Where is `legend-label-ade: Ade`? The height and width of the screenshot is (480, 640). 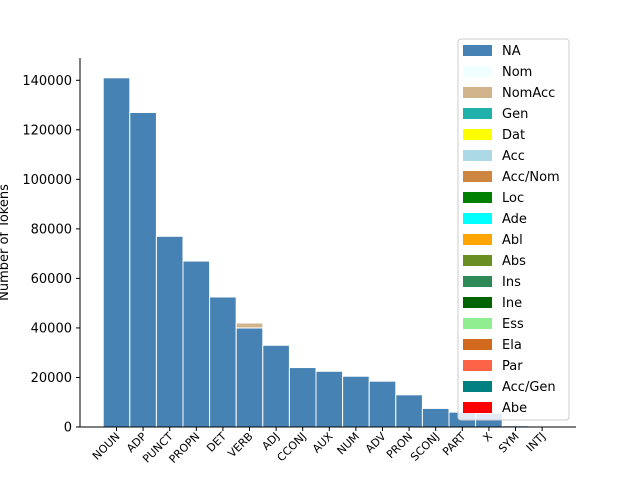 legend-label-ade: Ade is located at coordinates (514, 219).